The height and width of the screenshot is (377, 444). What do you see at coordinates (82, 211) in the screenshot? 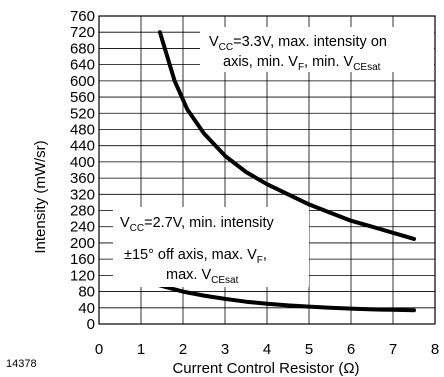
I see `y-tick-label: 280` at bounding box center [82, 211].